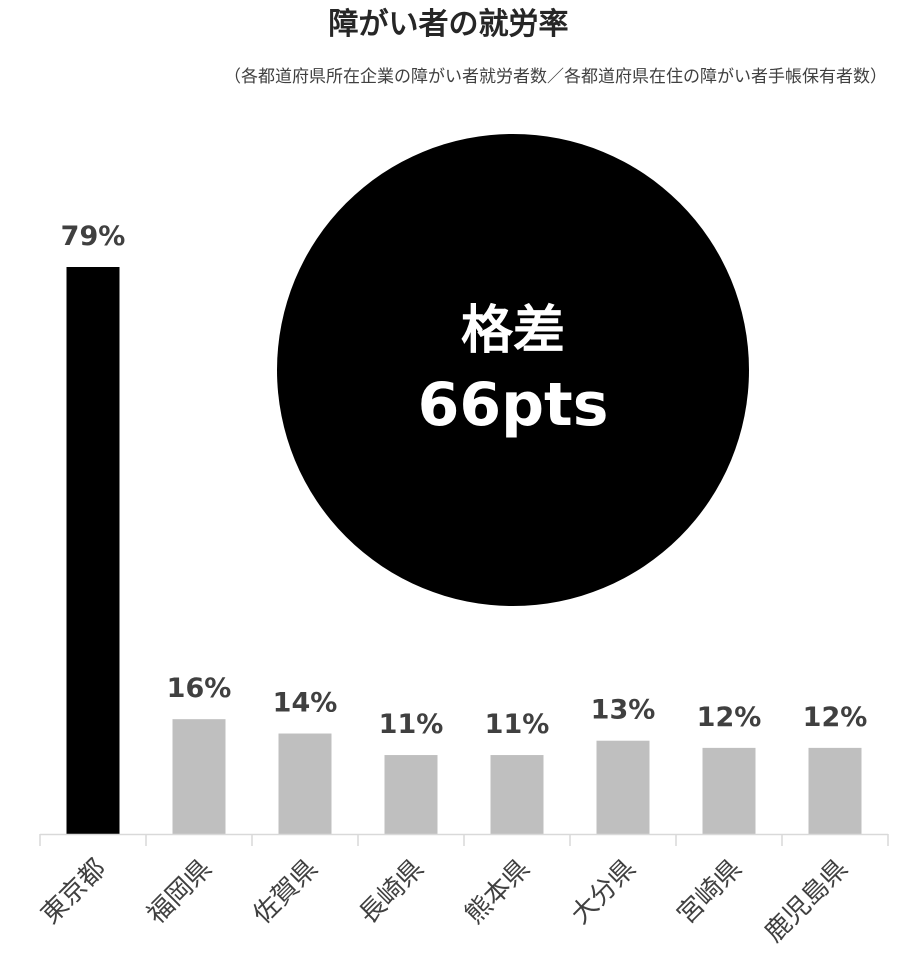  What do you see at coordinates (464, 839) in the screenshot?
I see `x-axis` at bounding box center [464, 839].